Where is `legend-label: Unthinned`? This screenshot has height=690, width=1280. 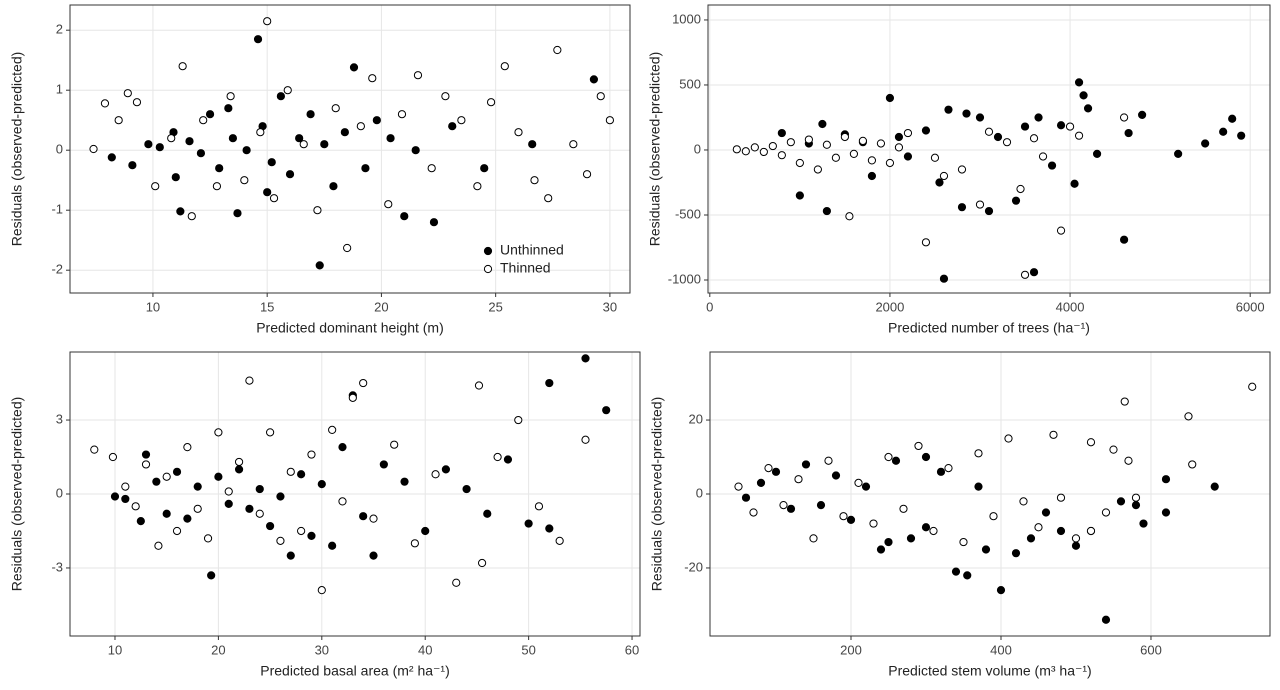 legend-label: Unthinned is located at coordinates (532, 250).